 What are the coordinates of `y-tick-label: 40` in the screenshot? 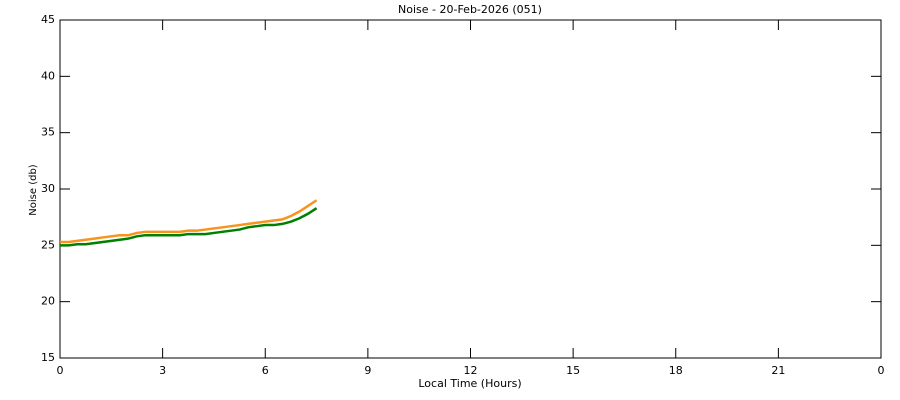 It's located at (48, 75).